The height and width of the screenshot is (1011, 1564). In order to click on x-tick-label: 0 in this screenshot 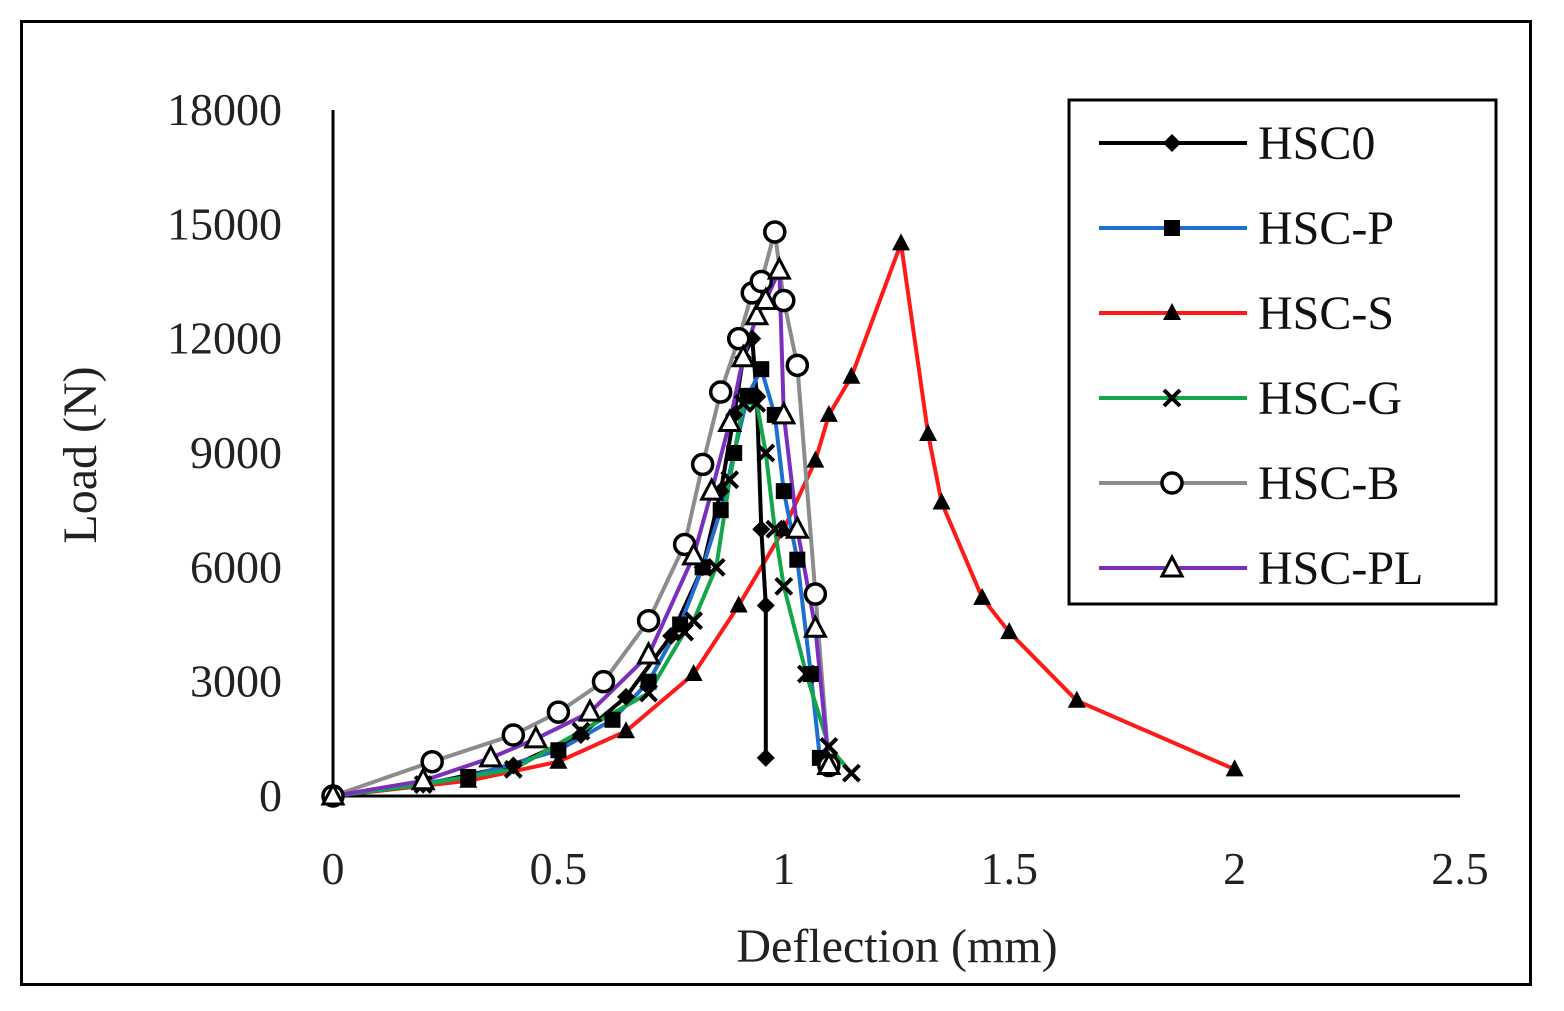, I will do `click(333, 868)`.